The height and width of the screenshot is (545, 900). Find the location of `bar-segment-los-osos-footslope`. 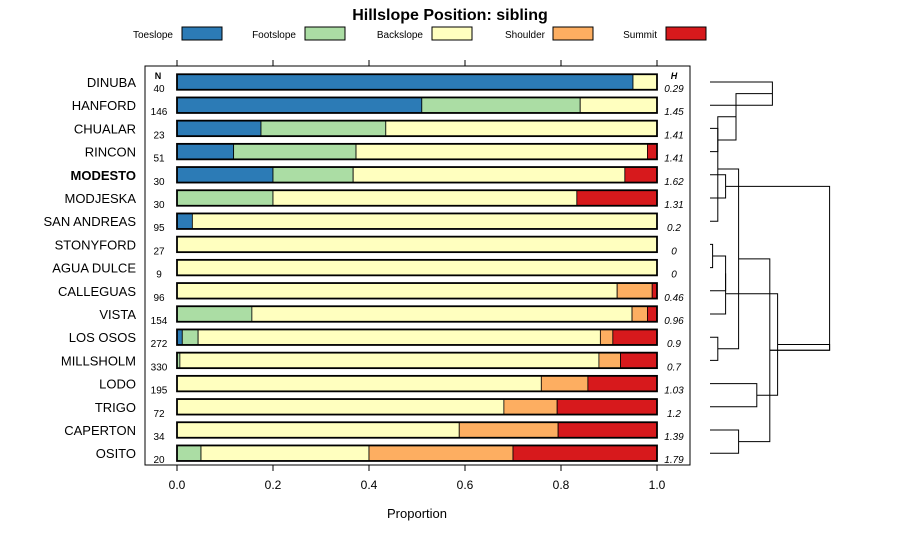

bar-segment-los-osos-footslope is located at coordinates (190, 337).